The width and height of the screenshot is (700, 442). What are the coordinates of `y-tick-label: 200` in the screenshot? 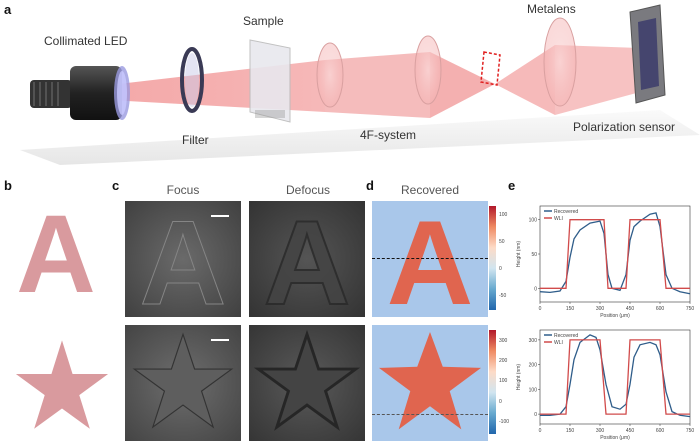 It's located at (533, 366).